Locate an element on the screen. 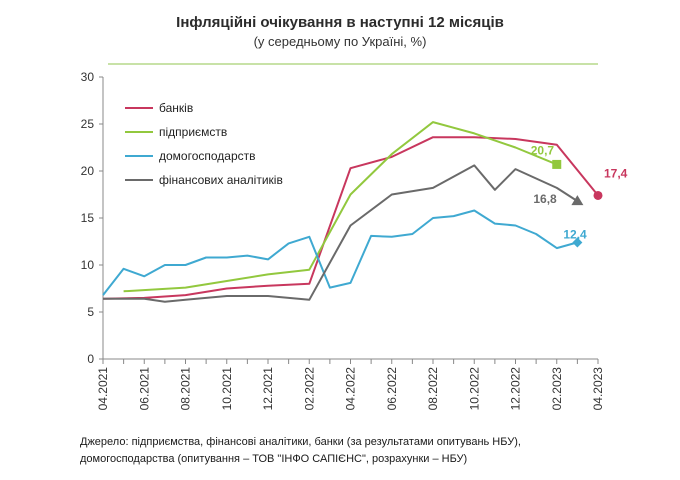 The height and width of the screenshot is (480, 680). series-2-end-label: 12,4 is located at coordinates (575, 234).